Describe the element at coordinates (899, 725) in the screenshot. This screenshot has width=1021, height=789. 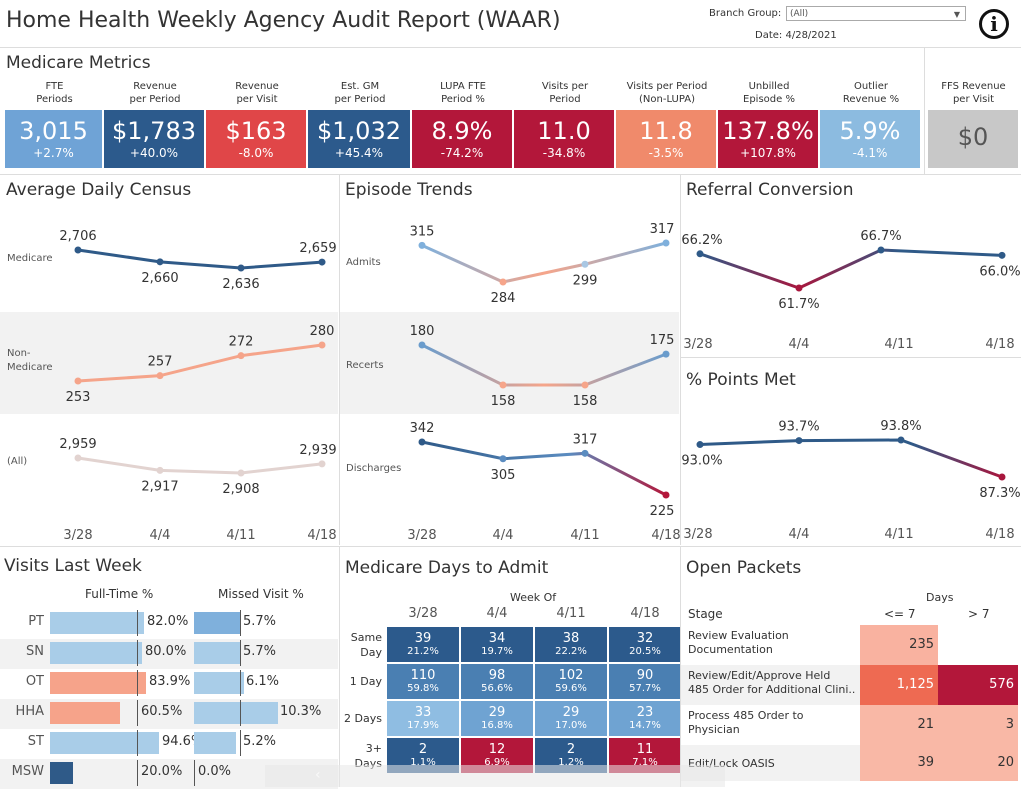
I see `packet-cell-le7: 21` at that location.